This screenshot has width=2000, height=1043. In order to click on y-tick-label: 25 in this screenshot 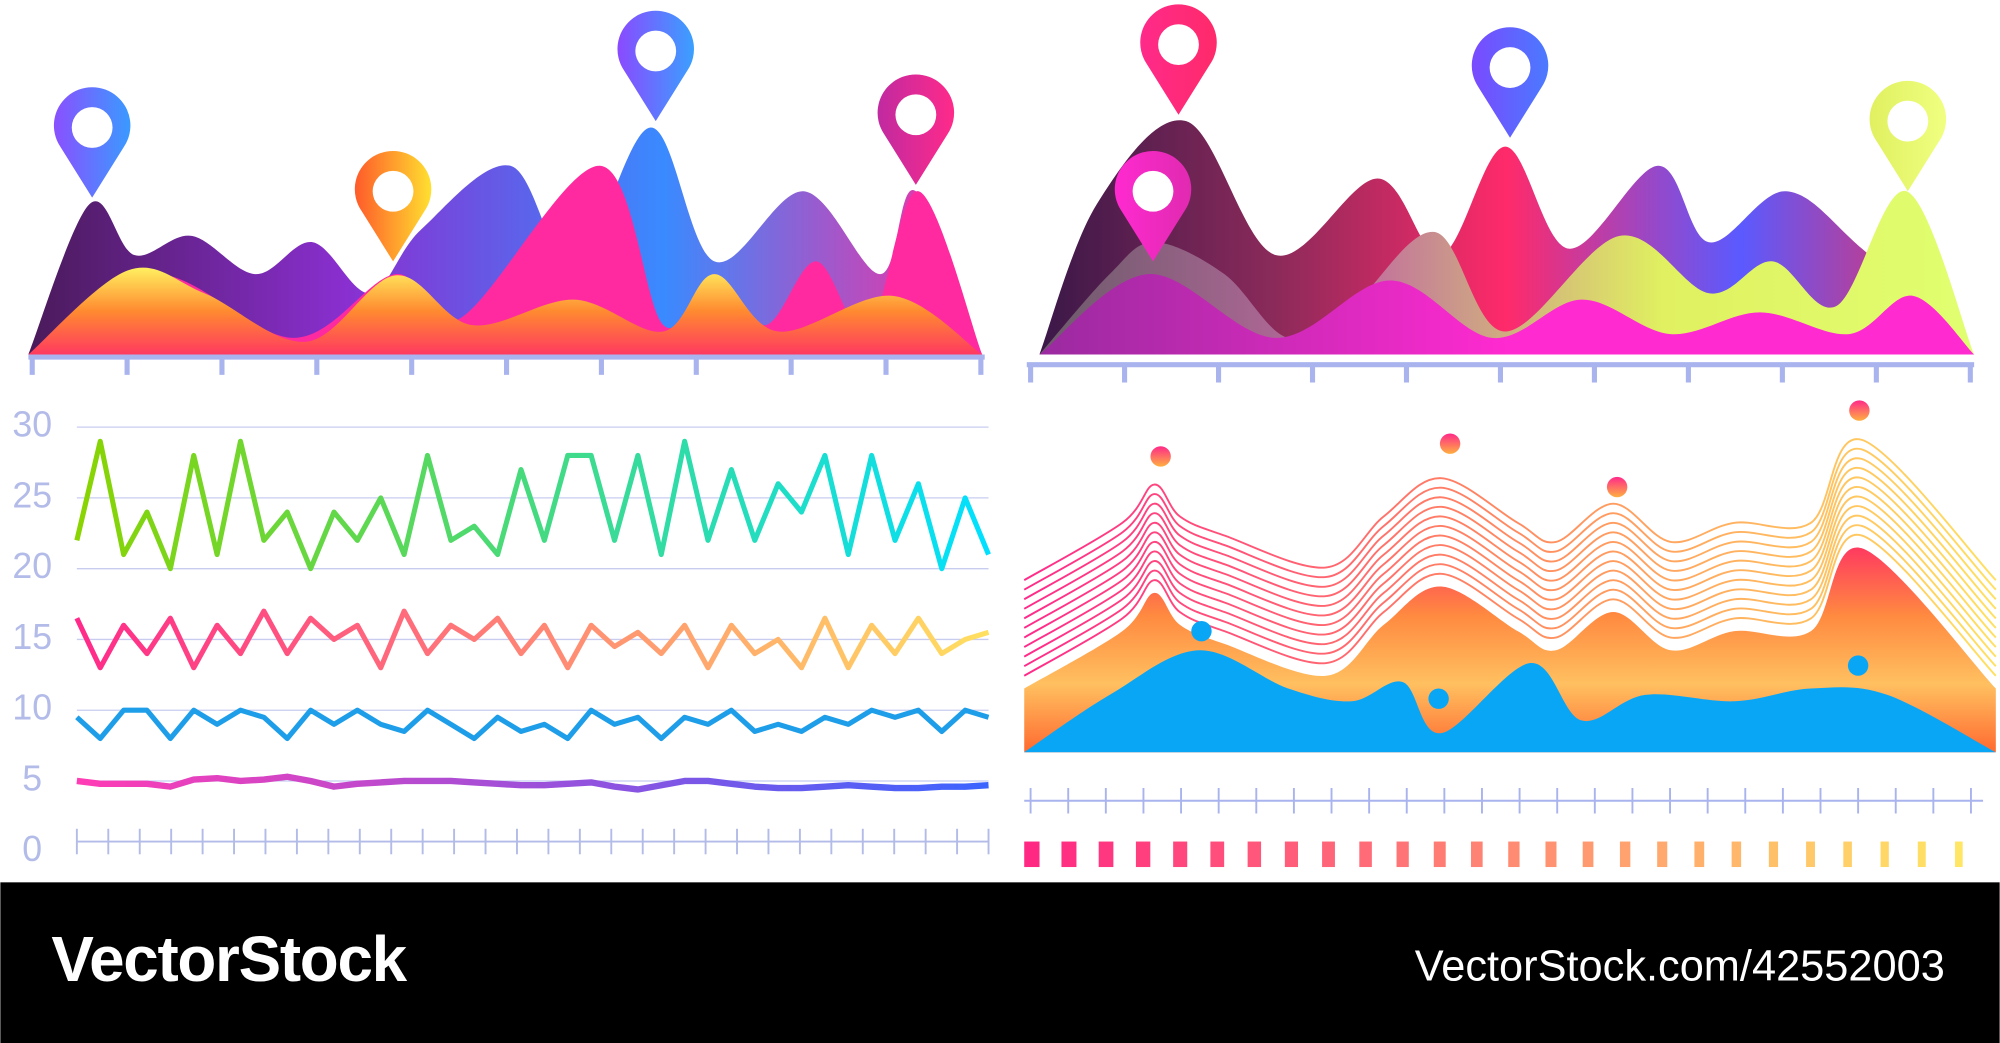, I will do `click(32, 495)`.